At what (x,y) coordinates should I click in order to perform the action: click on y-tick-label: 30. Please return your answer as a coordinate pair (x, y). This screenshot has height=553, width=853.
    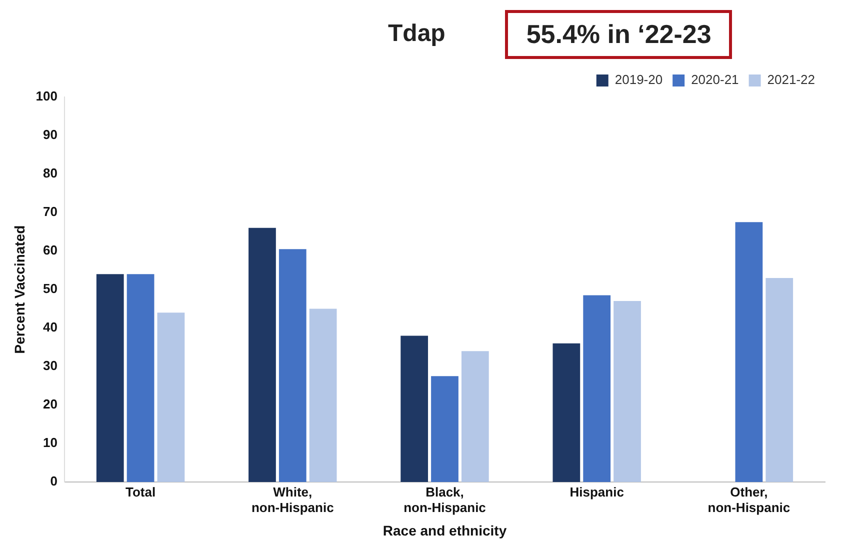
    Looking at the image, I should click on (50, 366).